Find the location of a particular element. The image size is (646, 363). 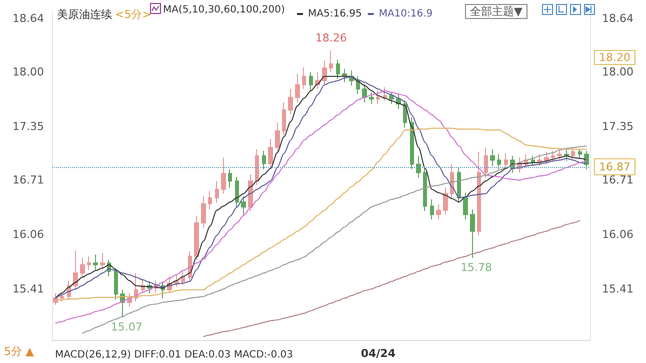

y-tick-label: 16.06 is located at coordinates (28, 235).